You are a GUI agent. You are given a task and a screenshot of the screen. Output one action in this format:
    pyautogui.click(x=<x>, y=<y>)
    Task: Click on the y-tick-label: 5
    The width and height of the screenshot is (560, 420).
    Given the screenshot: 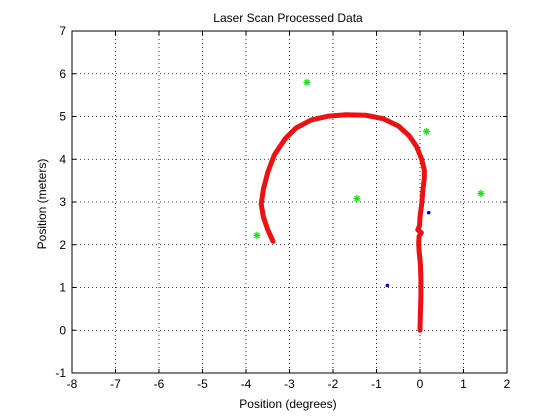 What is the action you would take?
    pyautogui.click(x=62, y=117)
    